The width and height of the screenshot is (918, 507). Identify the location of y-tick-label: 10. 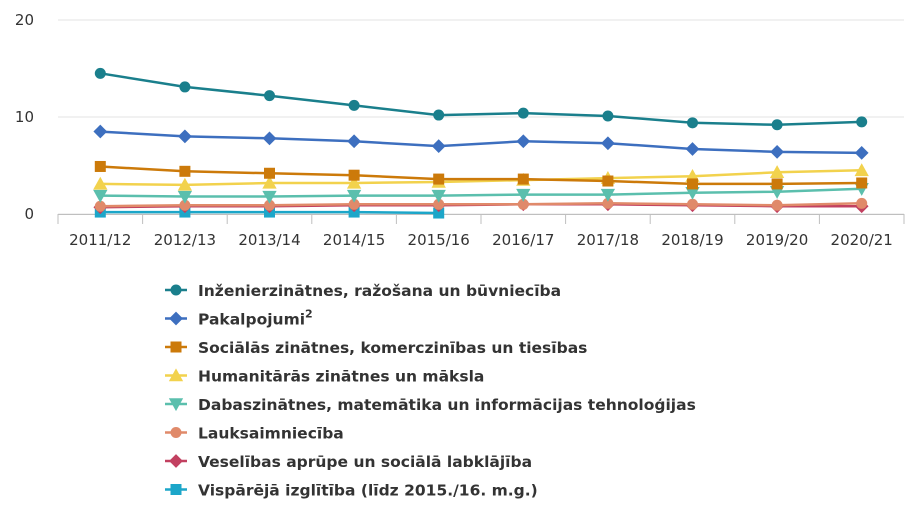
(24, 117).